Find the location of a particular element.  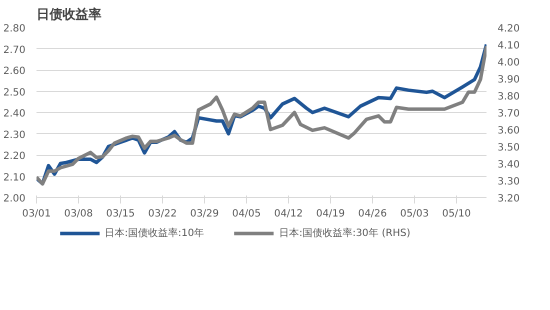

y-tick-label: 2.70 is located at coordinates (14, 50).